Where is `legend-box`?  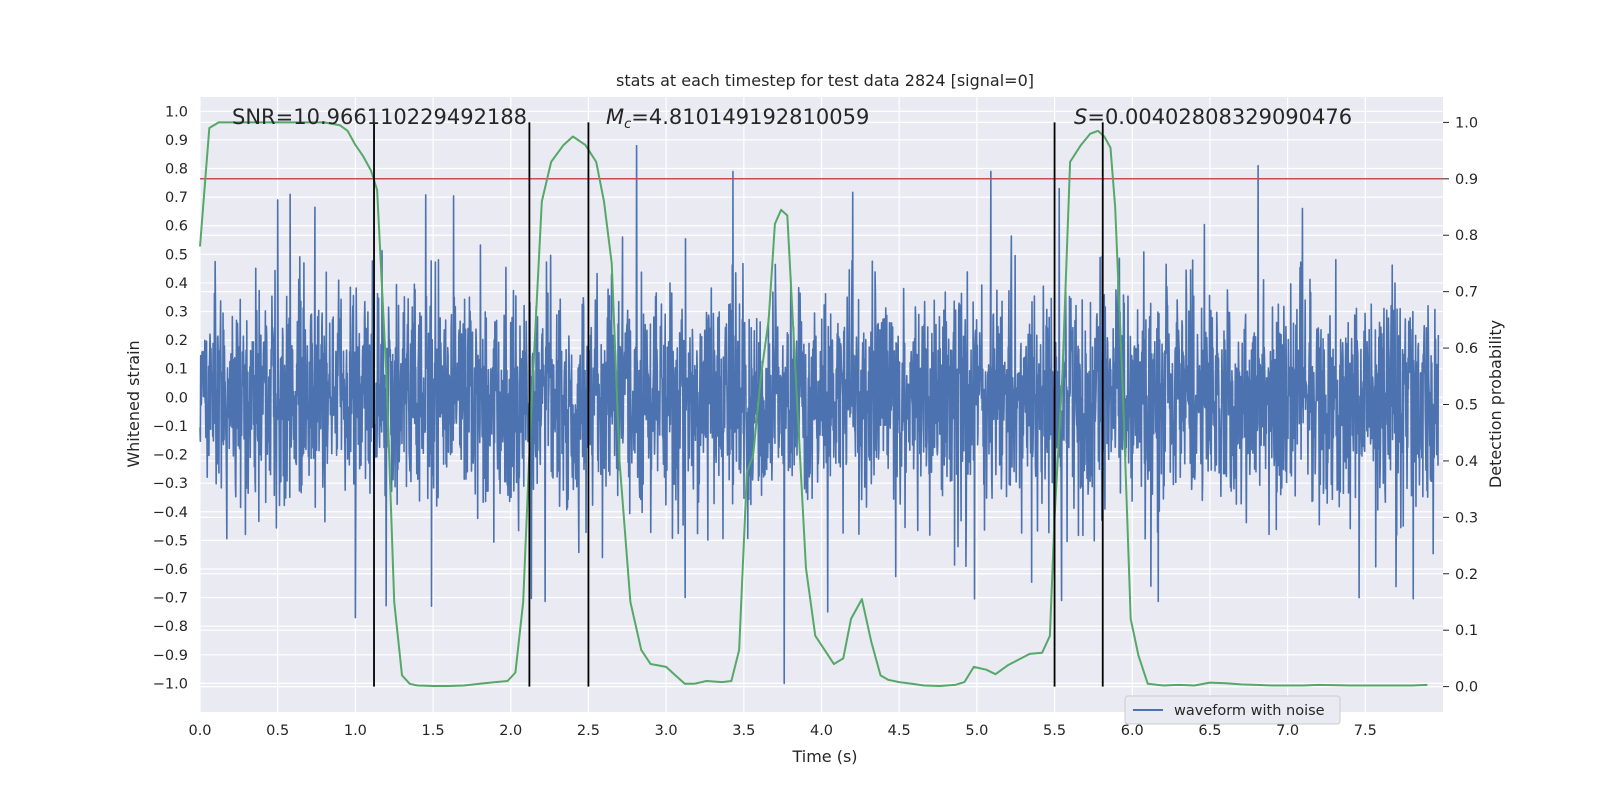 legend-box is located at coordinates (1232, 710).